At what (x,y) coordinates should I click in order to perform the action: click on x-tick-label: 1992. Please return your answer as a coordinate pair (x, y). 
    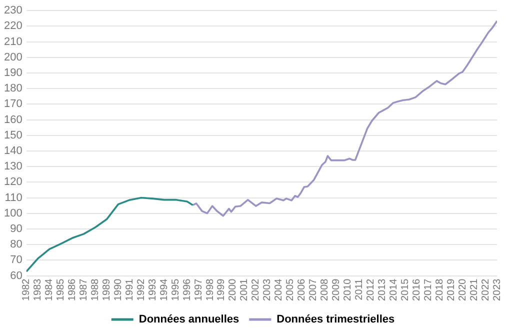
    Looking at the image, I should click on (141, 290).